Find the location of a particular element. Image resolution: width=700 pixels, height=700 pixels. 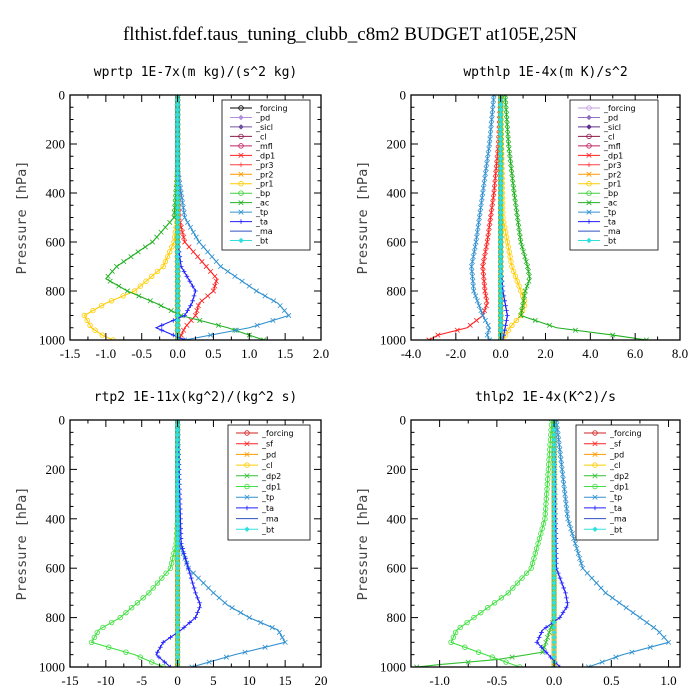

legend-entry: _forcing is located at coordinates (277, 433).